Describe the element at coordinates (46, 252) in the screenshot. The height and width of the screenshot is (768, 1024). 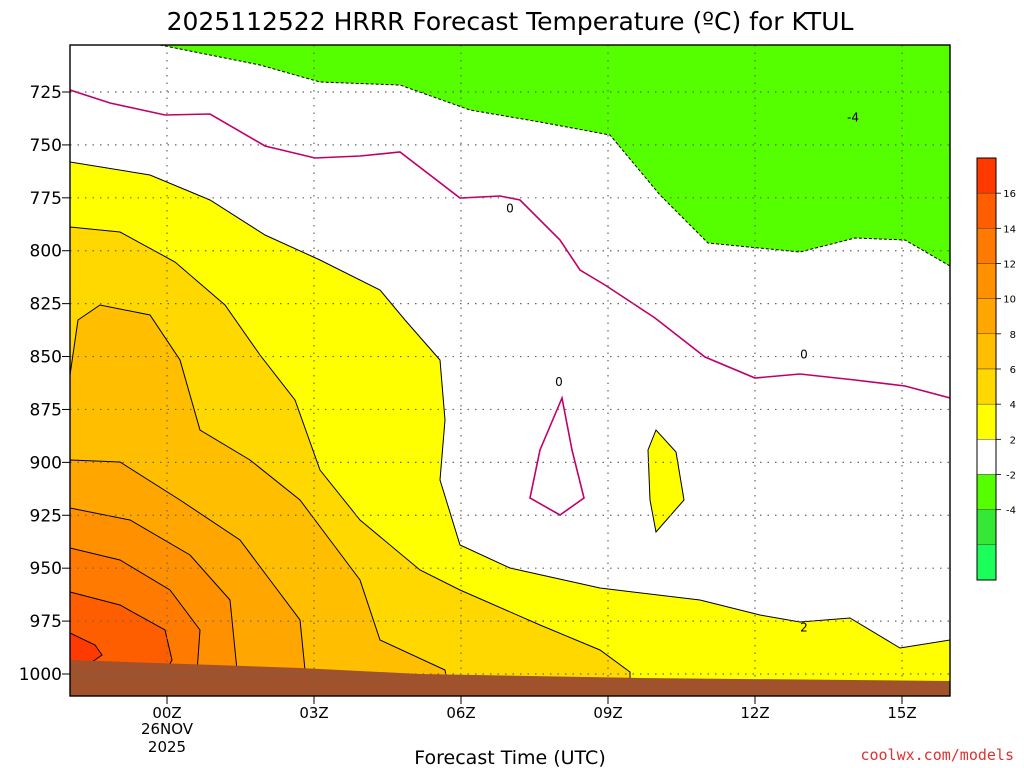
I see `y-tick-label: 800` at that location.